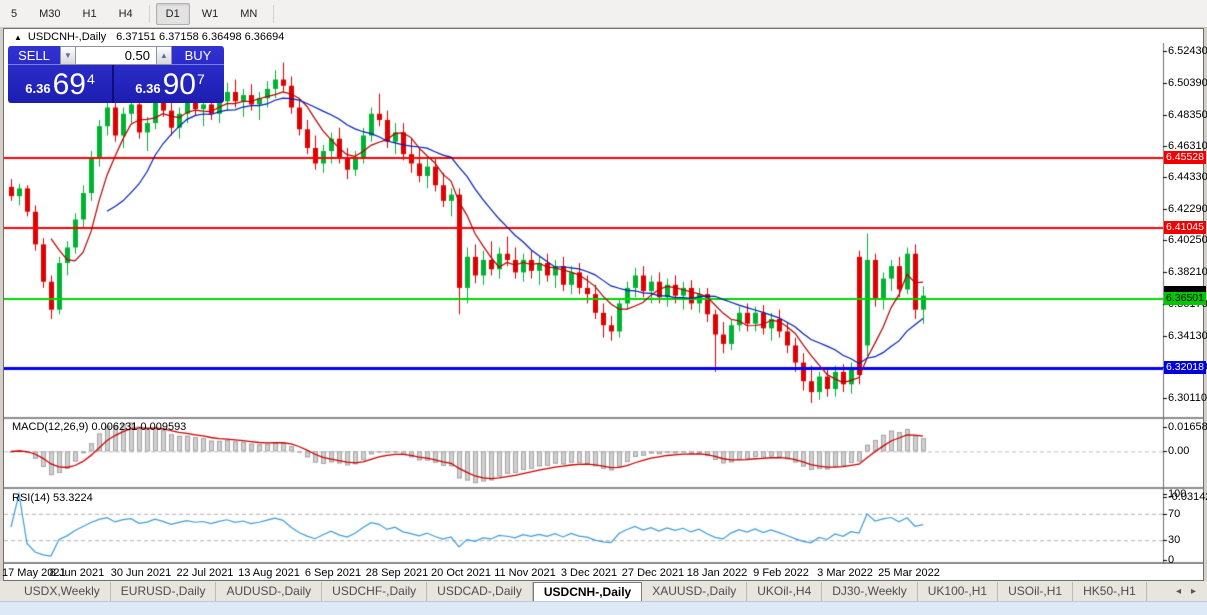 Image resolution: width=1207 pixels, height=615 pixels. Describe the element at coordinates (1187, 240) in the screenshot. I see `price-axis-tick-label: 6.40250` at that location.